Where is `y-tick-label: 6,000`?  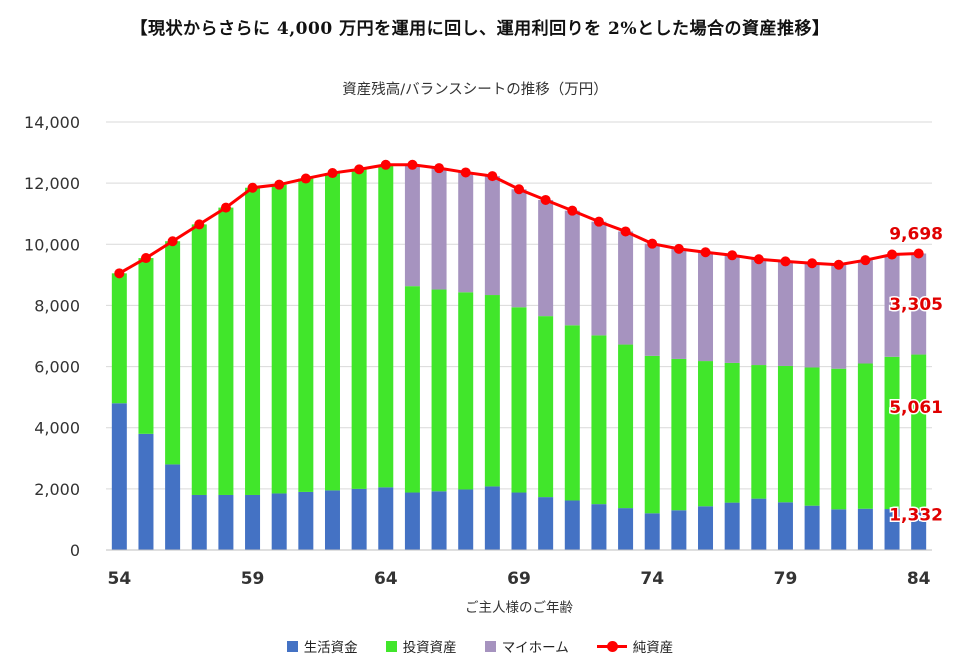 y-tick-label: 6,000 is located at coordinates (57, 367).